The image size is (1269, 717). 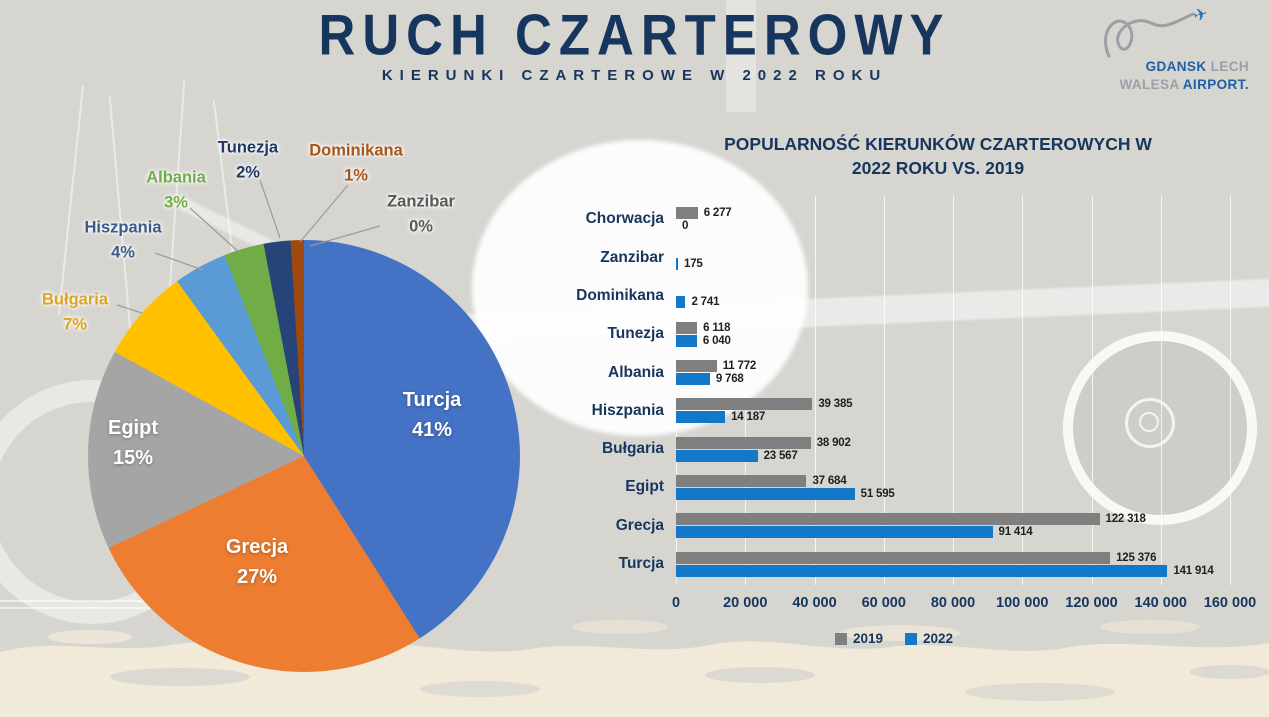 What do you see at coordinates (894, 296) in the screenshot?
I see `bar-row-dominikana: Dominikana 2 741` at bounding box center [894, 296].